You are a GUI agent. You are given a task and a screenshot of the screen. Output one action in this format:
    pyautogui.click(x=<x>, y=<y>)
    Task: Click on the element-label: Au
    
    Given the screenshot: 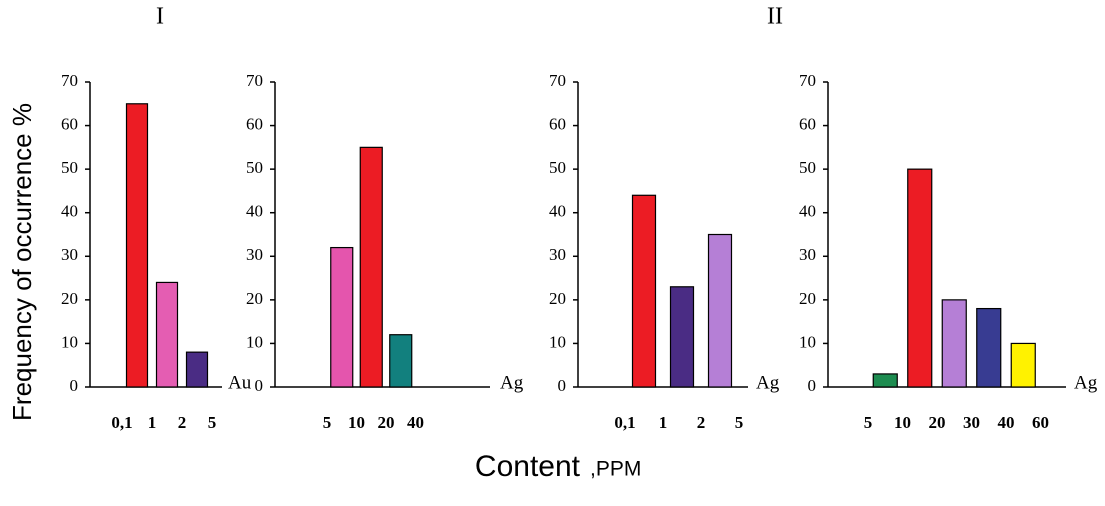 What is the action you would take?
    pyautogui.click(x=240, y=382)
    